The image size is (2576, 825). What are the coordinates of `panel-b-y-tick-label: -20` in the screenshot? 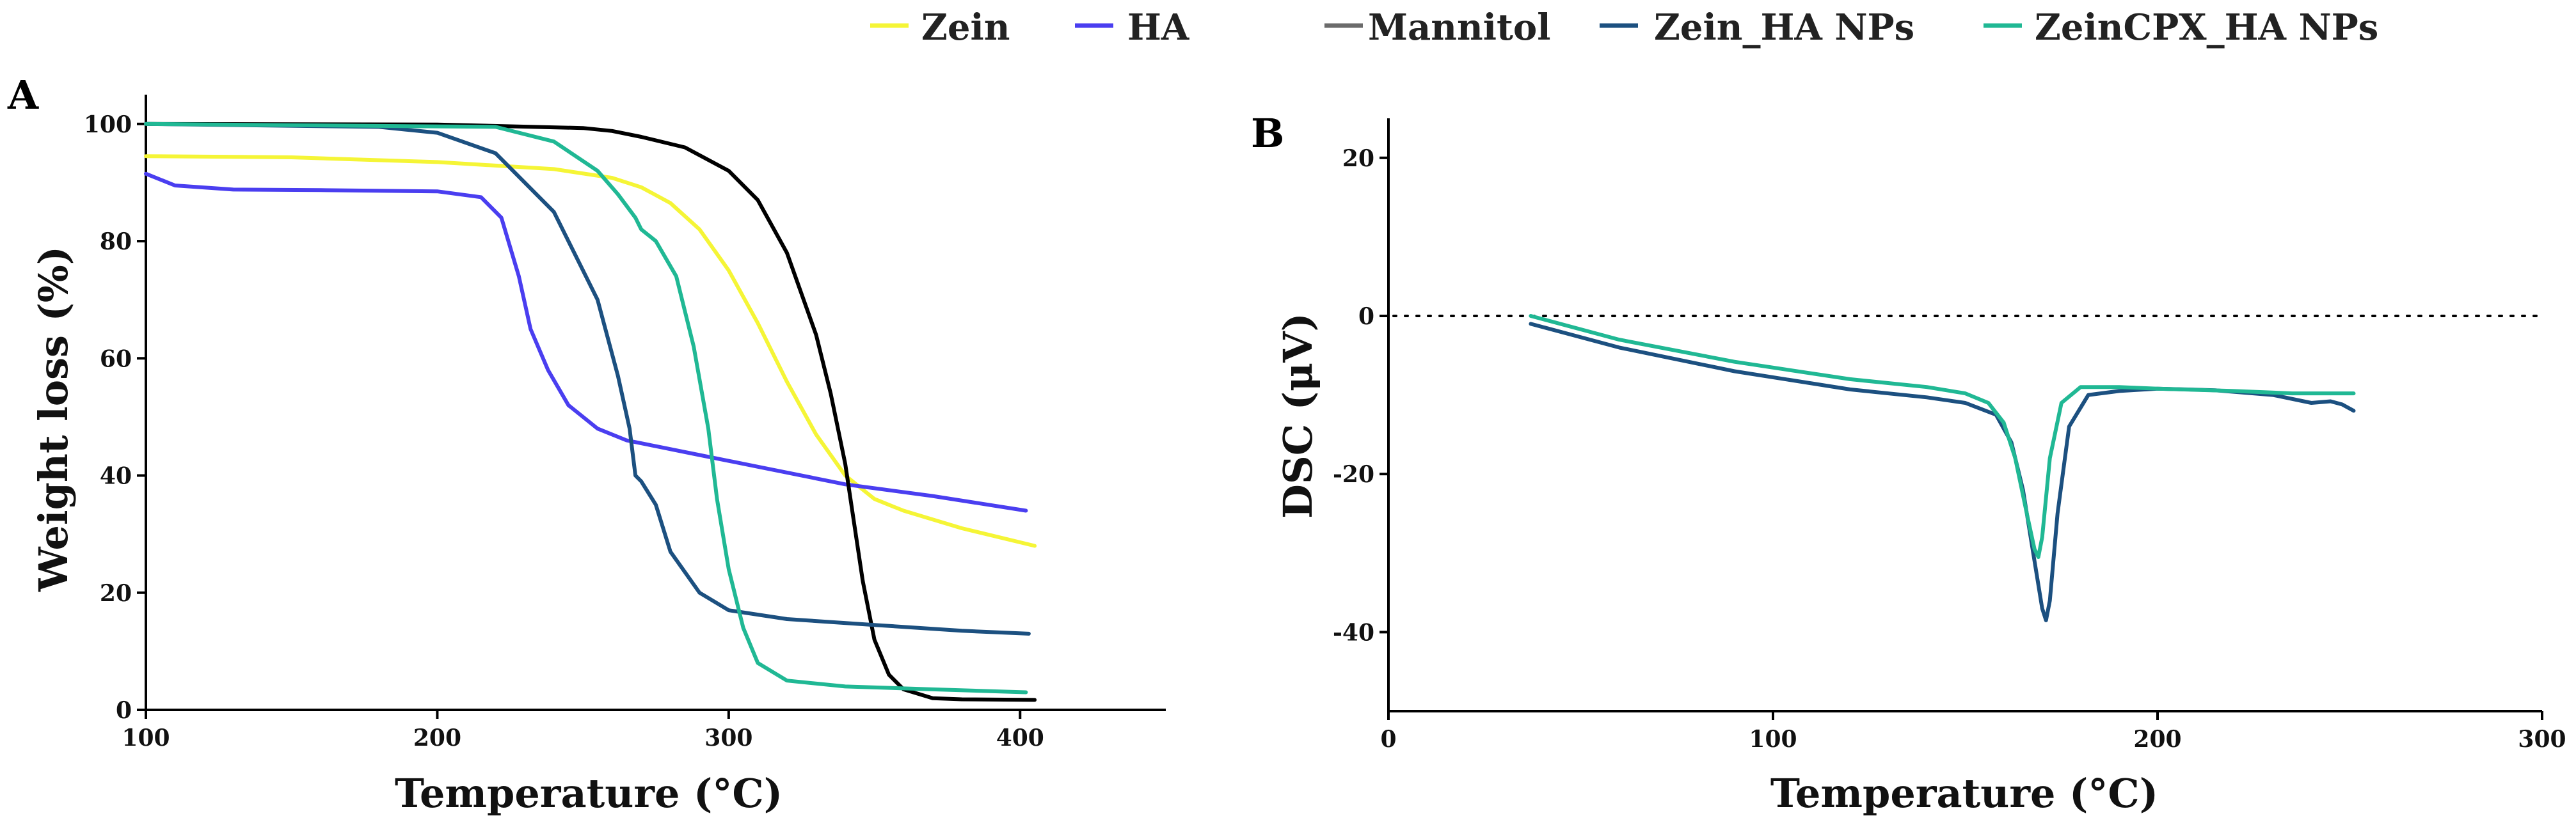 It's located at (1354, 475).